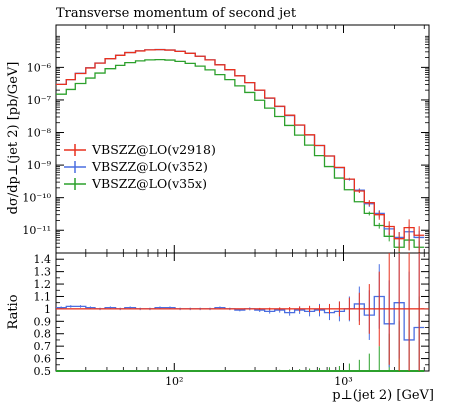 This screenshot has width=450, height=406. I want to click on ratio-y-tick-label: 1, so click(47, 309).